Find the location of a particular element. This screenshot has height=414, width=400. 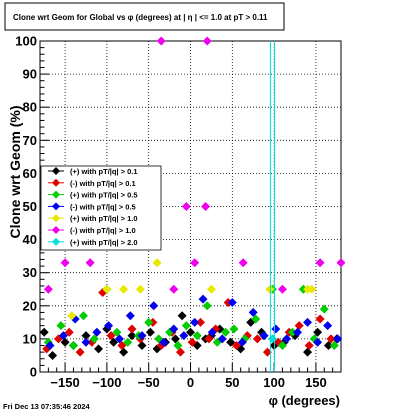

y-tick-label: 10 is located at coordinates (30, 338).